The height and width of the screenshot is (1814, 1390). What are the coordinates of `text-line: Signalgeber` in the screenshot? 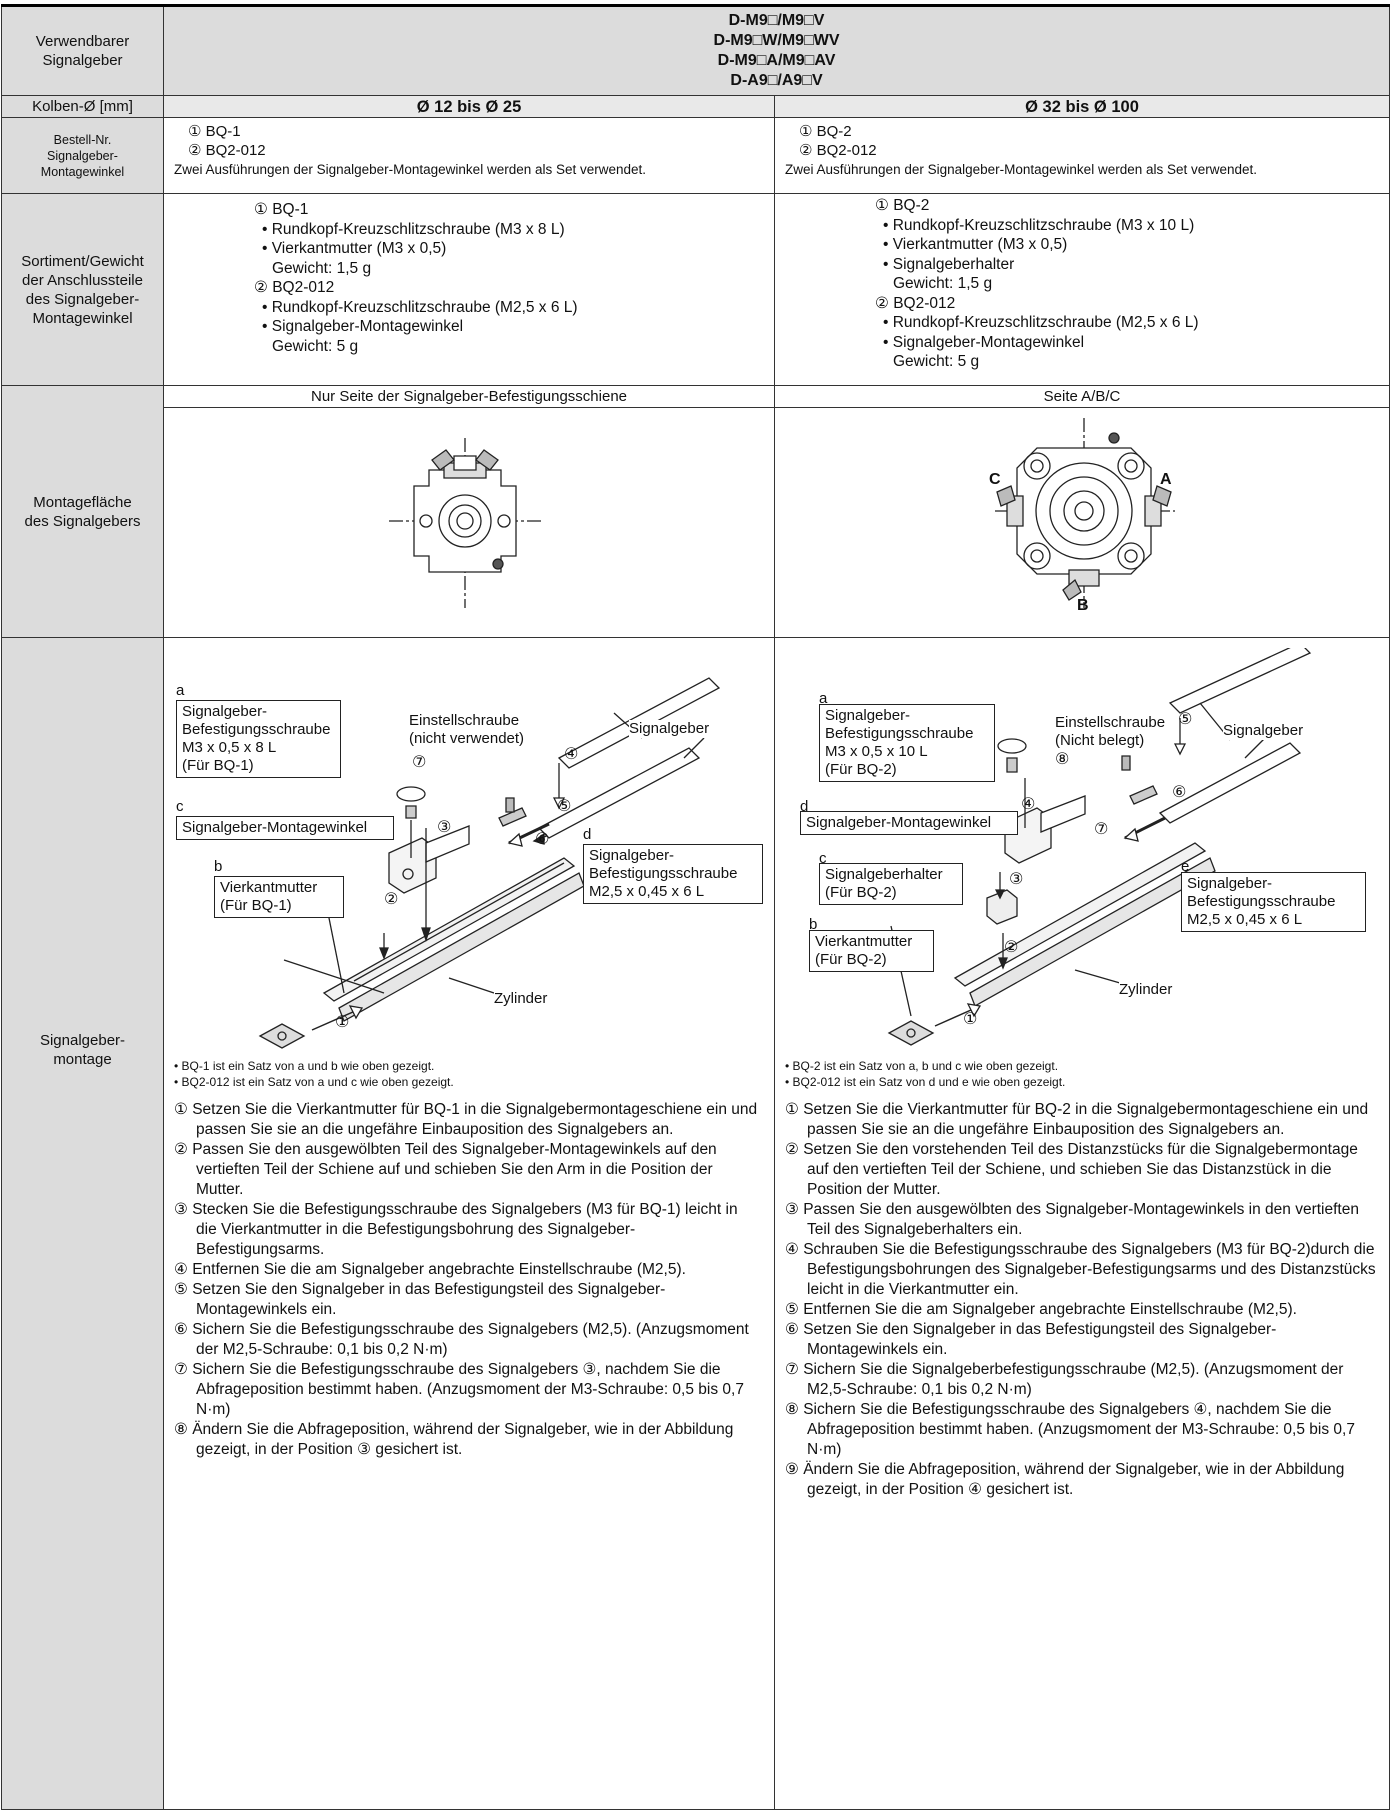 It's located at (82, 60).